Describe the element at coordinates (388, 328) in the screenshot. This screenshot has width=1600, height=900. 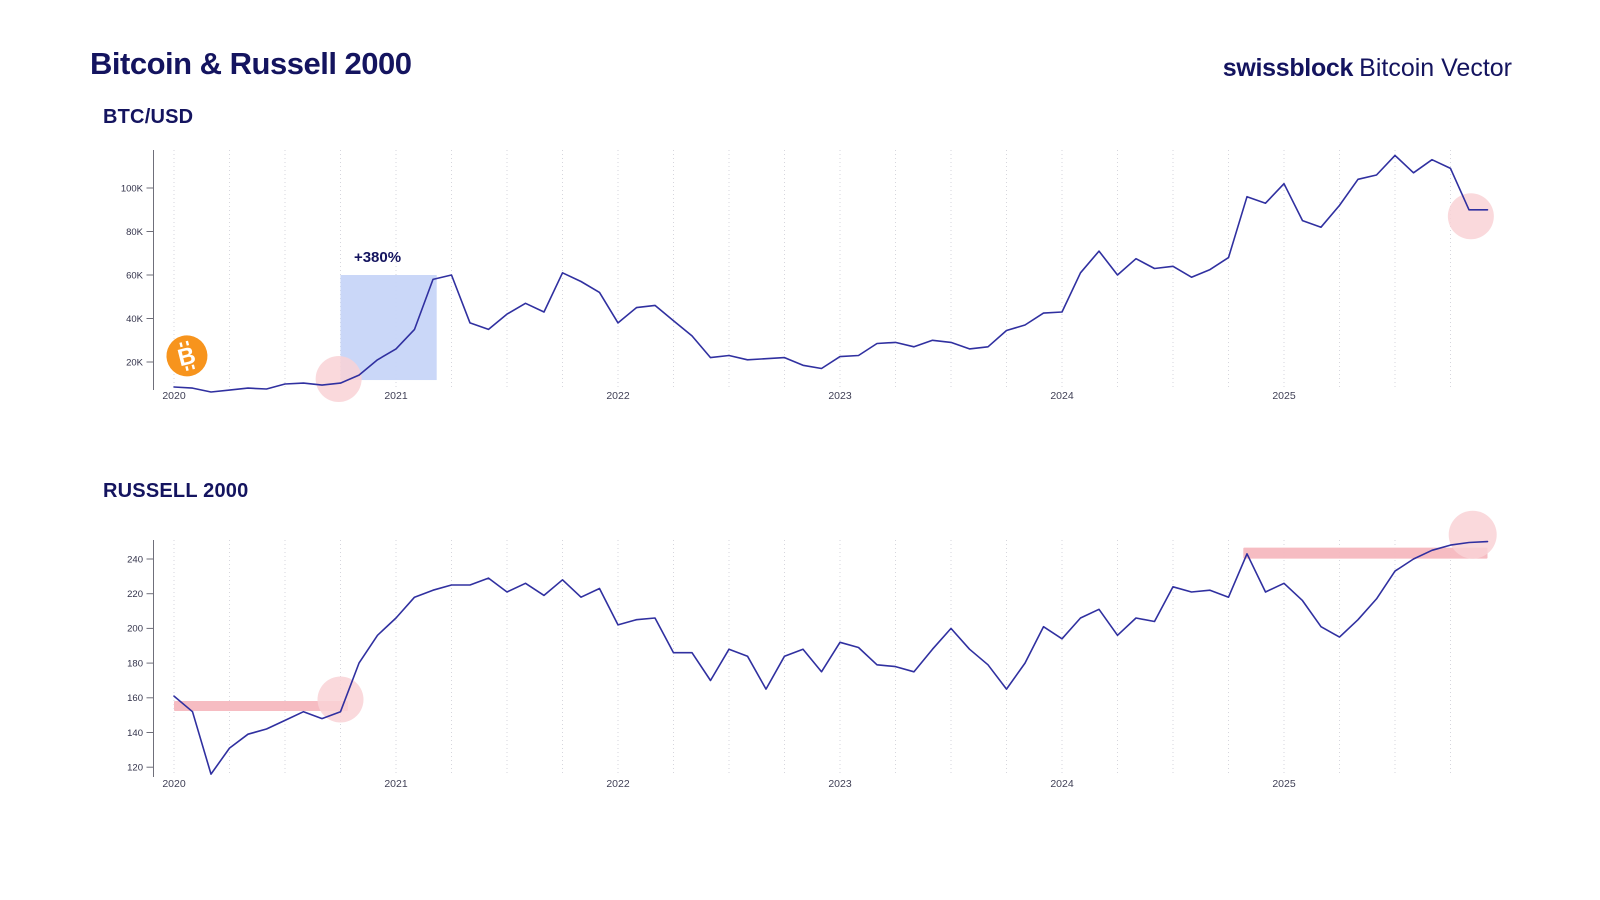
I see `gain-highlight-box` at that location.